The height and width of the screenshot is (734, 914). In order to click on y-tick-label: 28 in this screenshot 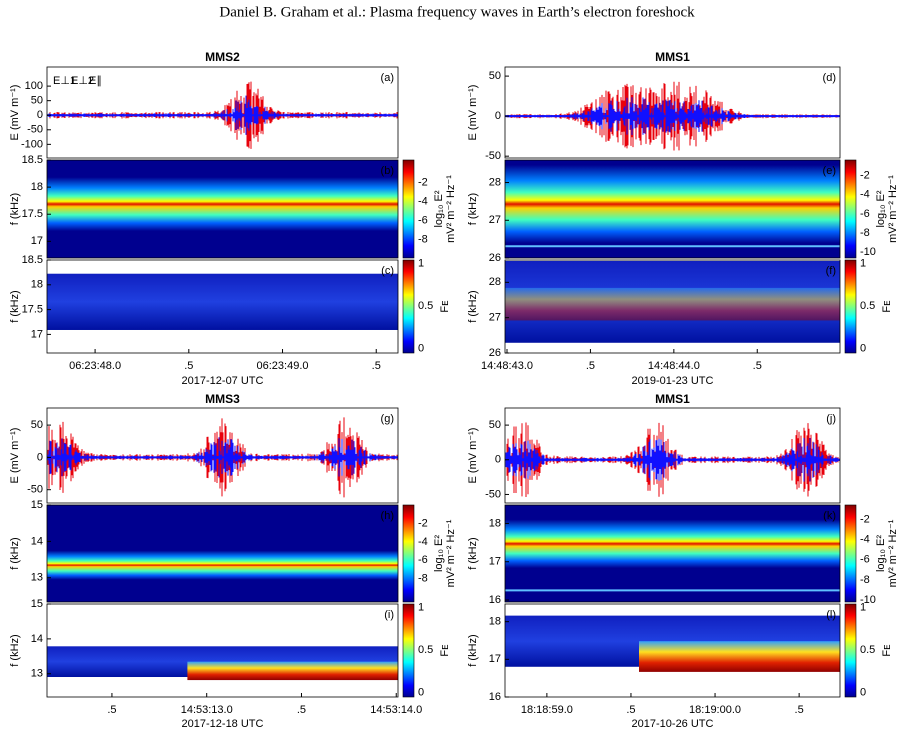, I will do `click(495, 182)`.